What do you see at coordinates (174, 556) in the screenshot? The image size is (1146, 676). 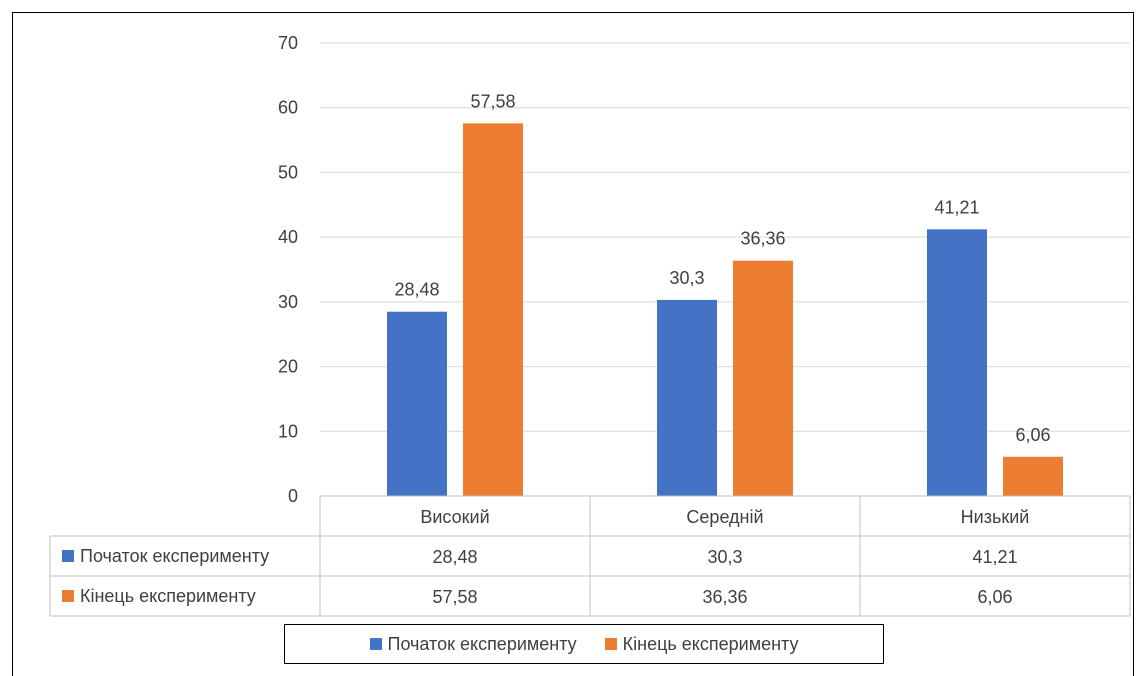 I see `table-row-header: Початок експерименту` at bounding box center [174, 556].